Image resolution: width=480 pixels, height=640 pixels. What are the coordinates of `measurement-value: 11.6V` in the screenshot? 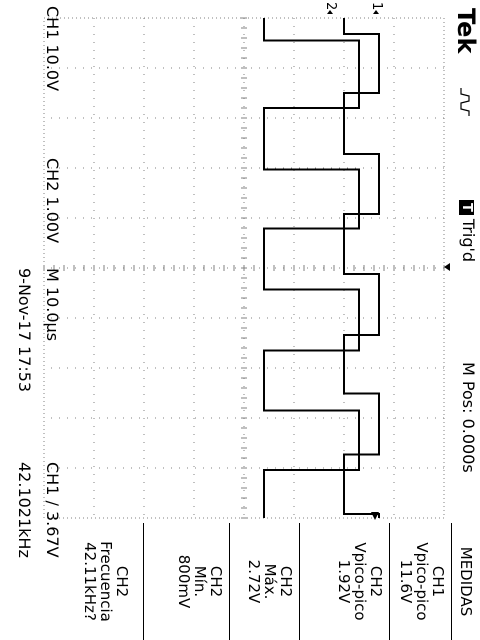 It's located at (406, 581).